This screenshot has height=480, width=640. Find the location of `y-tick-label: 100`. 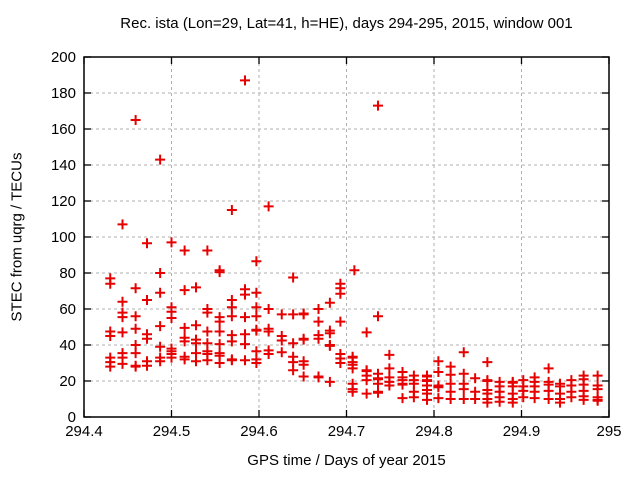

y-tick-label: 100 is located at coordinates (63, 237).